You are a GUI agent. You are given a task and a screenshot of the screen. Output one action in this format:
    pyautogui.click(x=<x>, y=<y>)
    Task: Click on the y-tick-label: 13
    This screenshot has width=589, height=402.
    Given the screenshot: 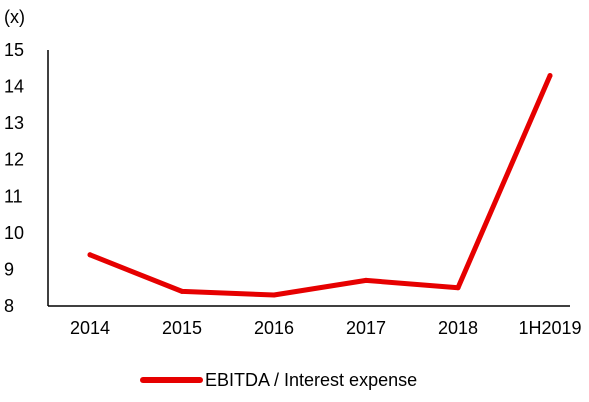 What is the action you would take?
    pyautogui.click(x=14, y=123)
    